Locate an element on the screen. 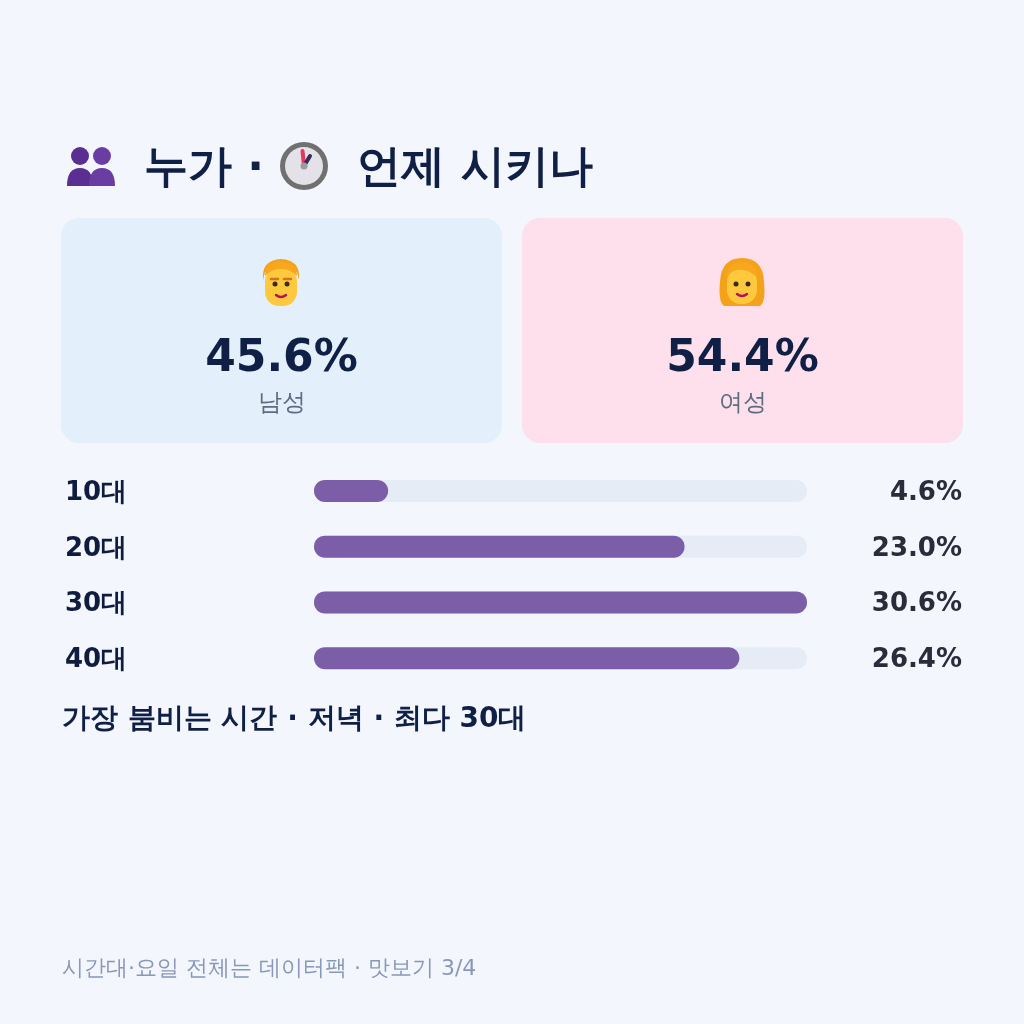 The image size is (1024, 1024). card: 54.4% 여성 is located at coordinates (742, 330).